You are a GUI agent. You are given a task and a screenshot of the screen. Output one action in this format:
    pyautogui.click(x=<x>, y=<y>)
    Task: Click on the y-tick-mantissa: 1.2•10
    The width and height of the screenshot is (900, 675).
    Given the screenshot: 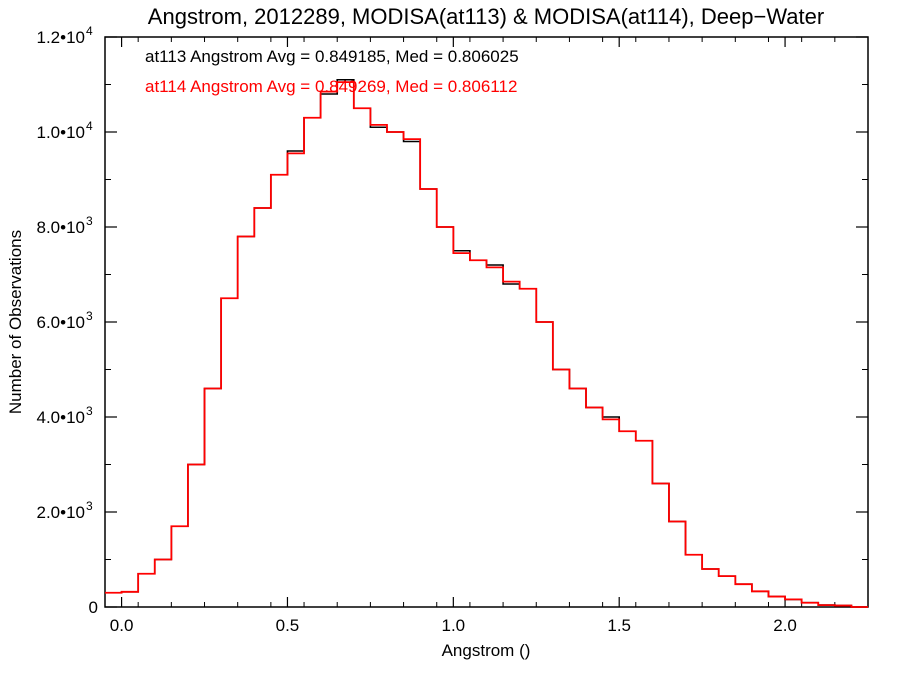 What is the action you would take?
    pyautogui.click(x=61, y=37)
    